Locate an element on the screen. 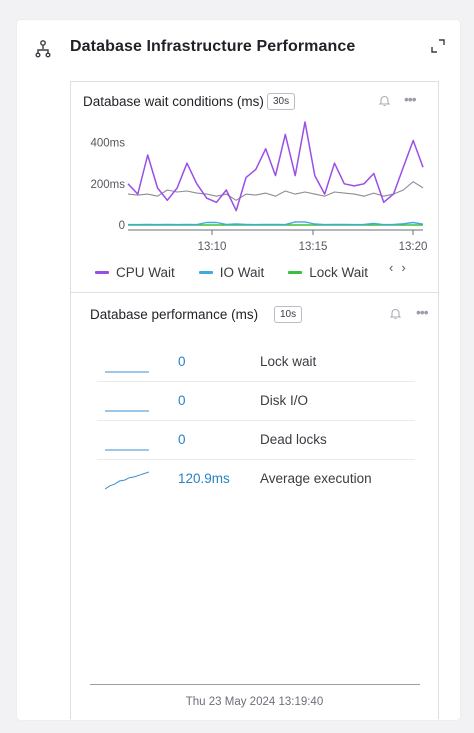 The height and width of the screenshot is (733, 474). legend-item-lock-wait: Lock Wait is located at coordinates (328, 272).